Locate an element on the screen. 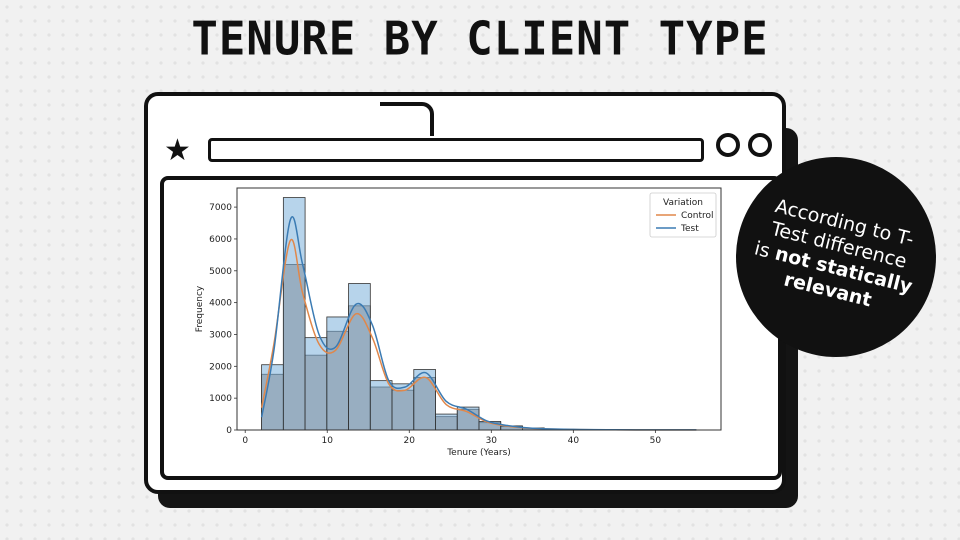 The height and width of the screenshot is (540, 960). address-bar is located at coordinates (456, 150).